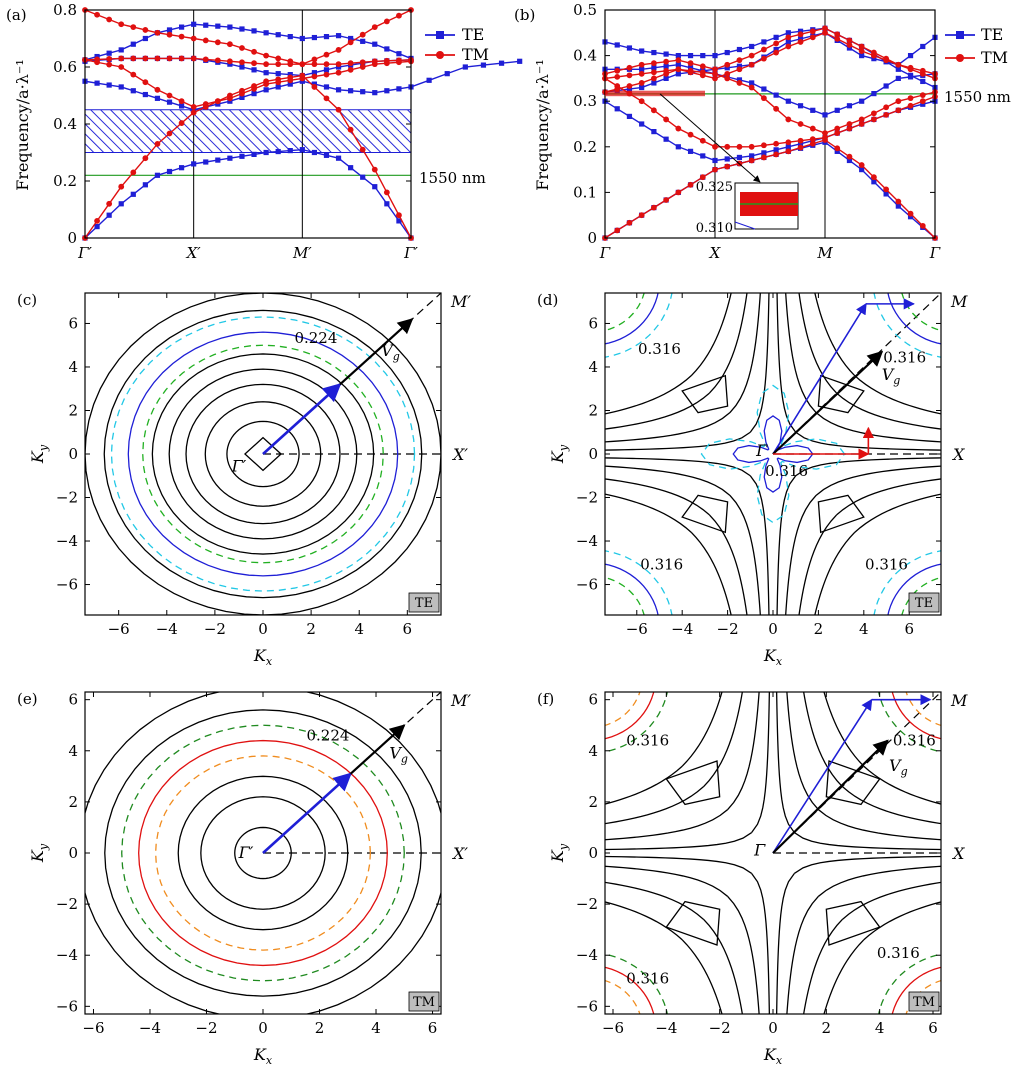  I want to click on inset-pointer-arrow, so click(710, 138).